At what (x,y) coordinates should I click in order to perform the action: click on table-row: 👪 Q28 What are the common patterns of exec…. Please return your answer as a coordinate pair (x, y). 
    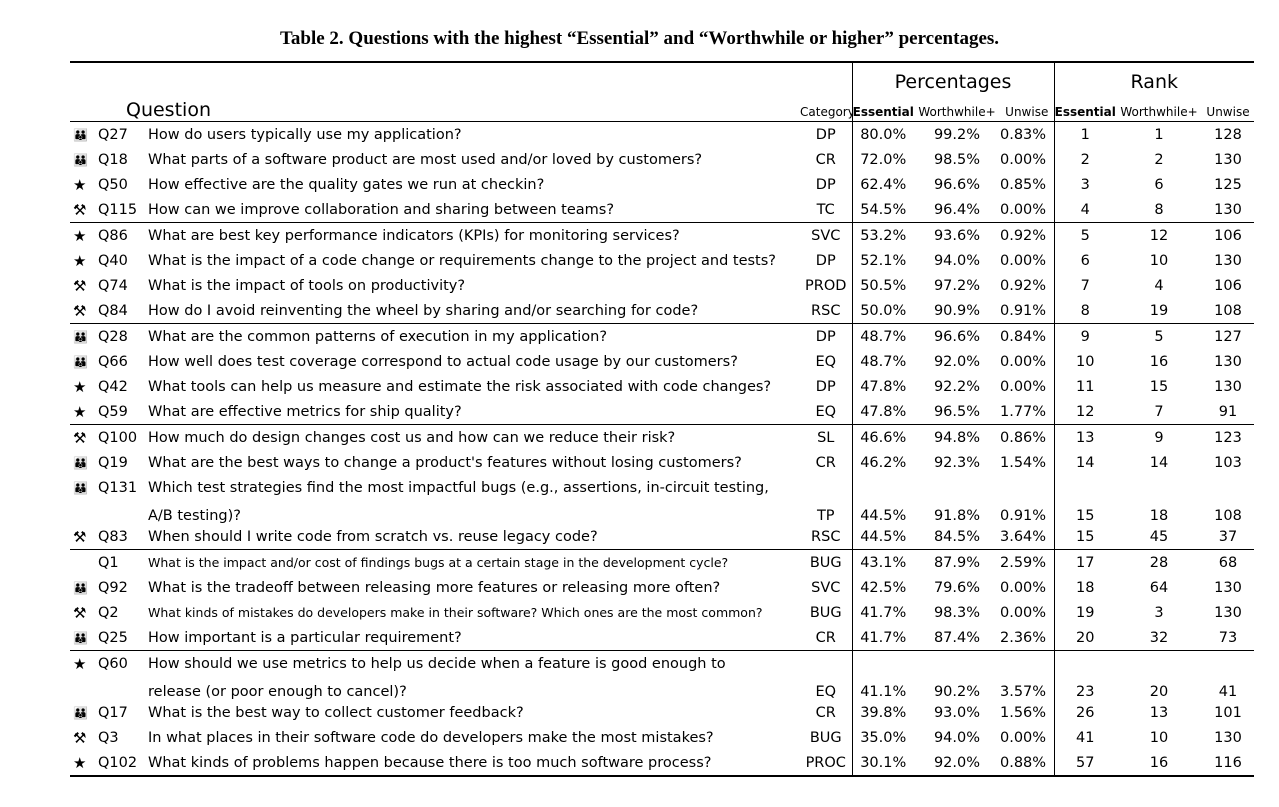
    Looking at the image, I should click on (662, 336).